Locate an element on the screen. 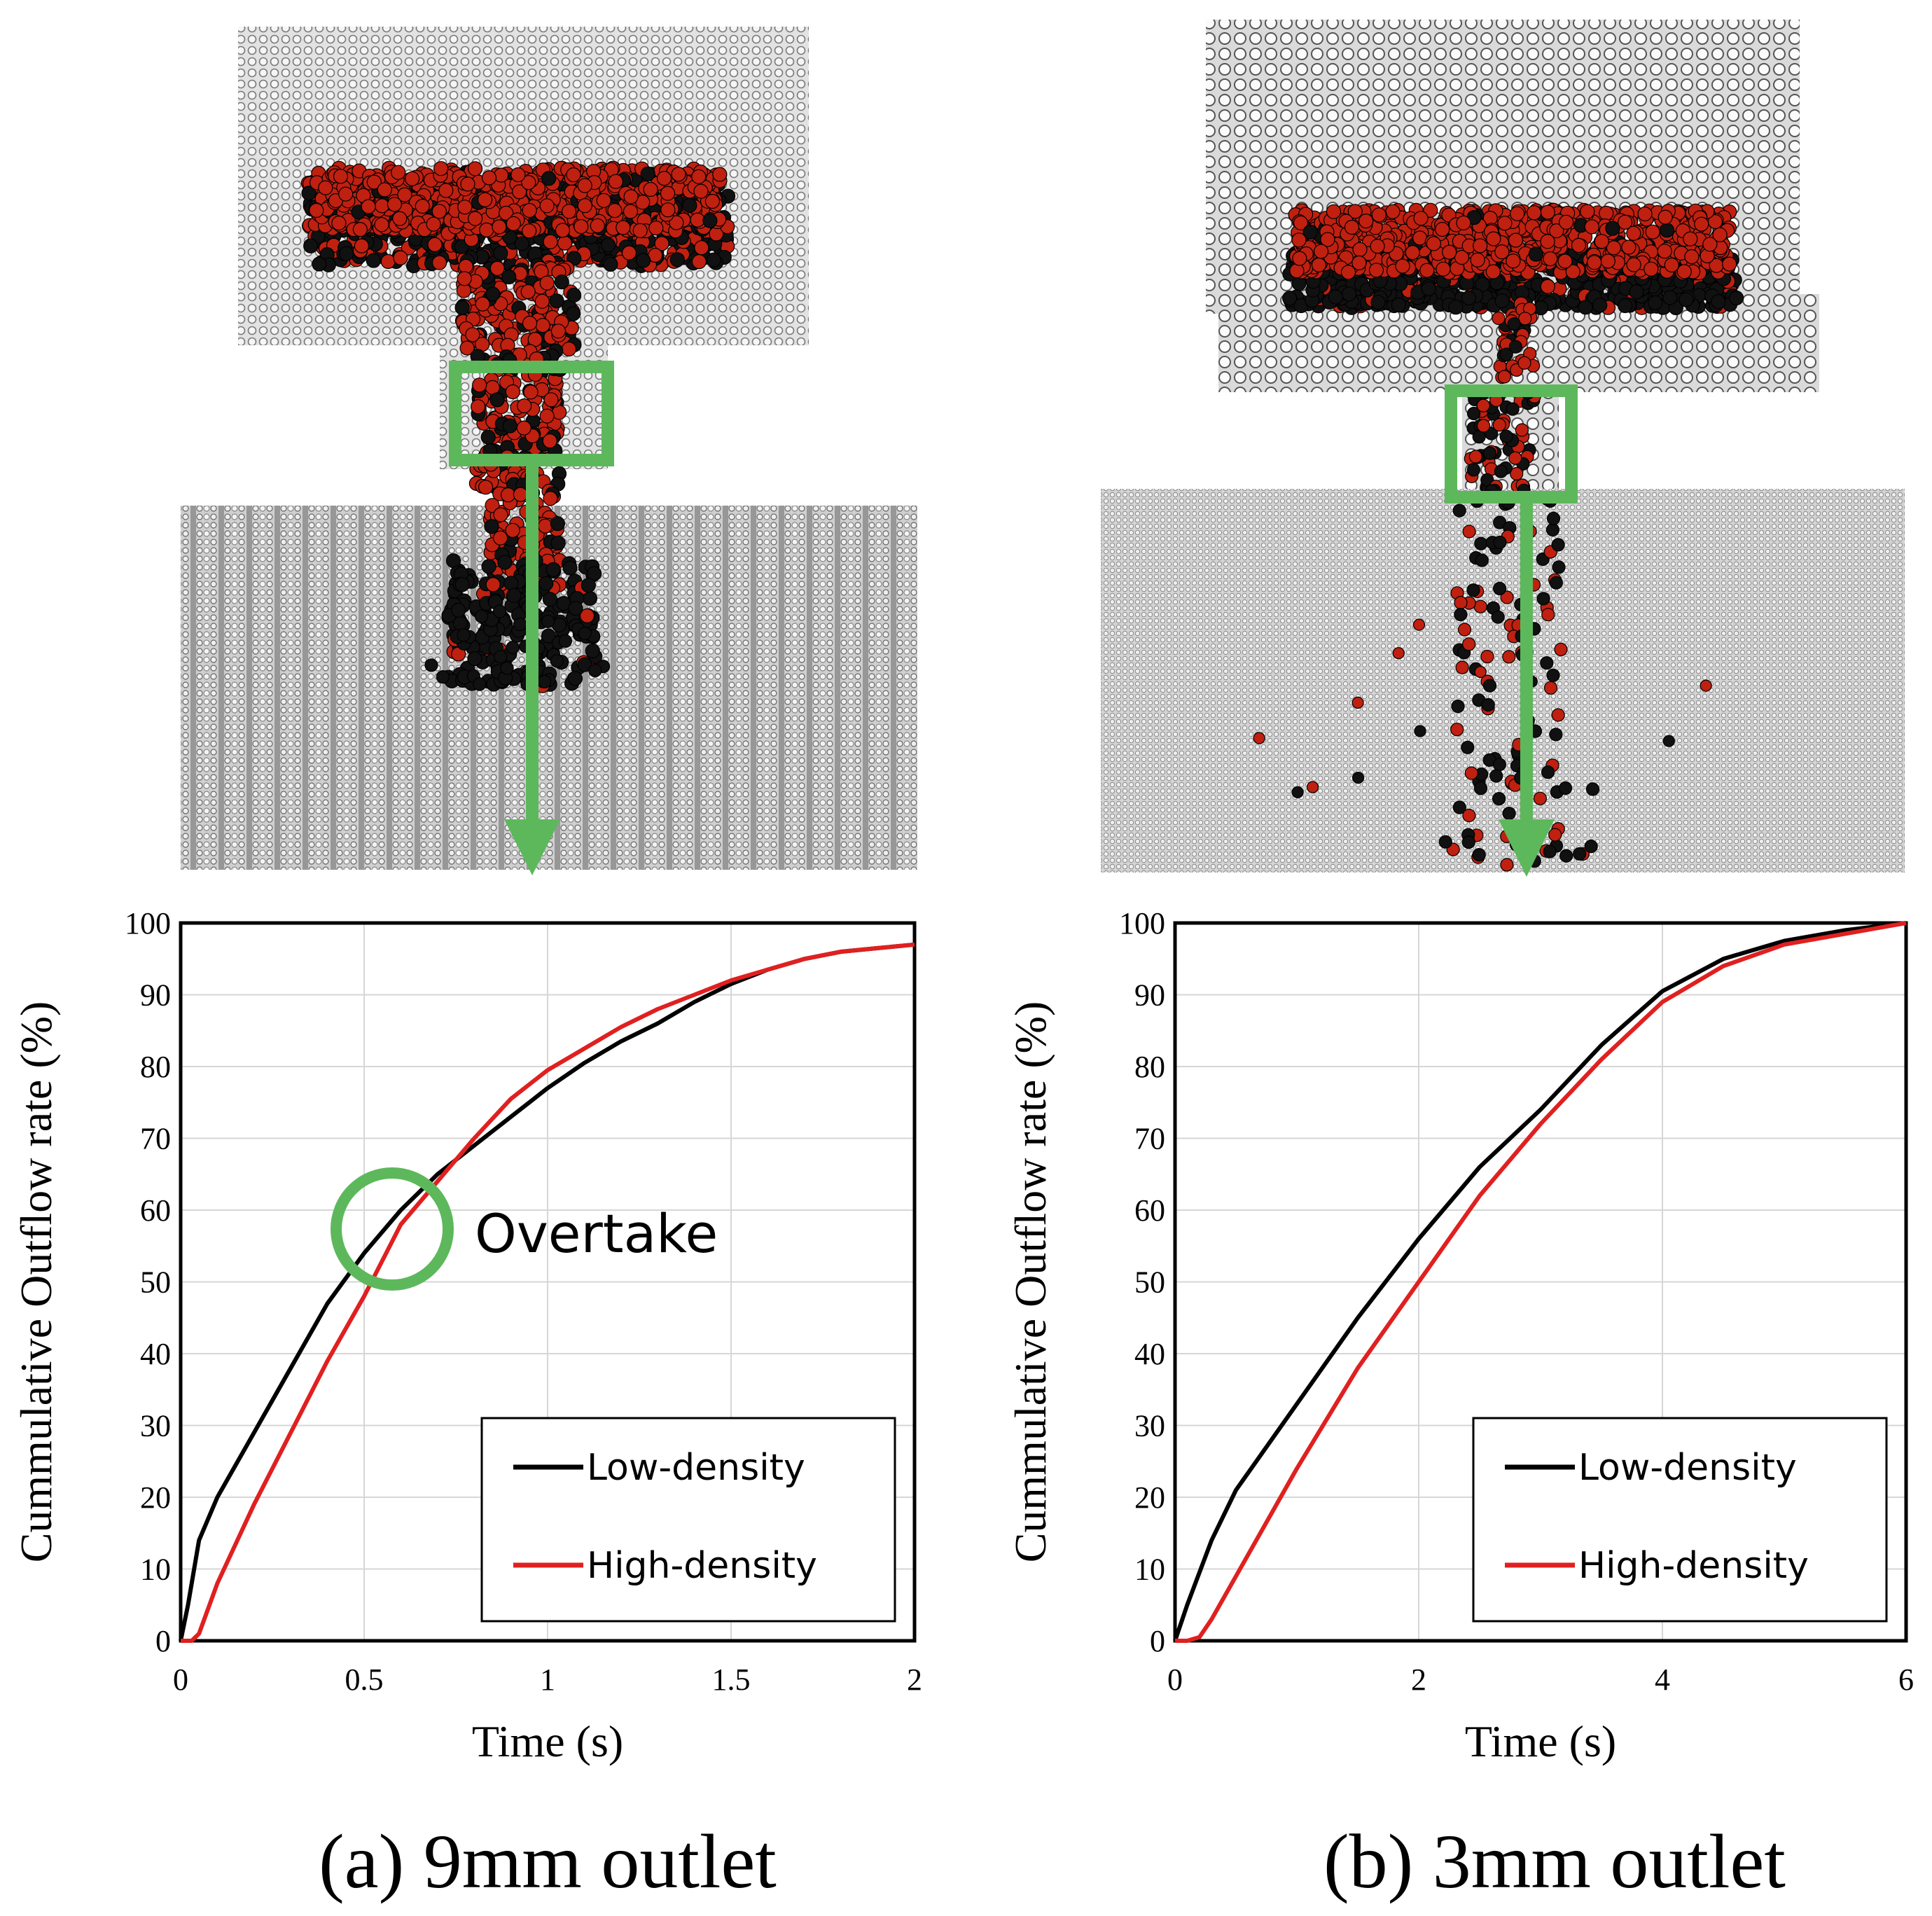  y-tick-label: 20 is located at coordinates (1149, 1497).